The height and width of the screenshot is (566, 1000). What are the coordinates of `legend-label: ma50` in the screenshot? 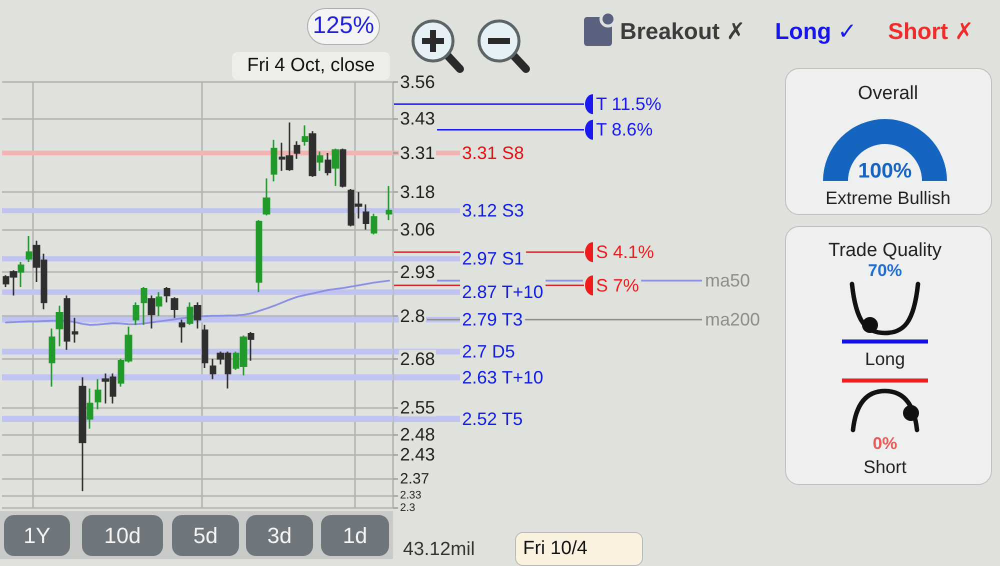 It's located at (727, 280).